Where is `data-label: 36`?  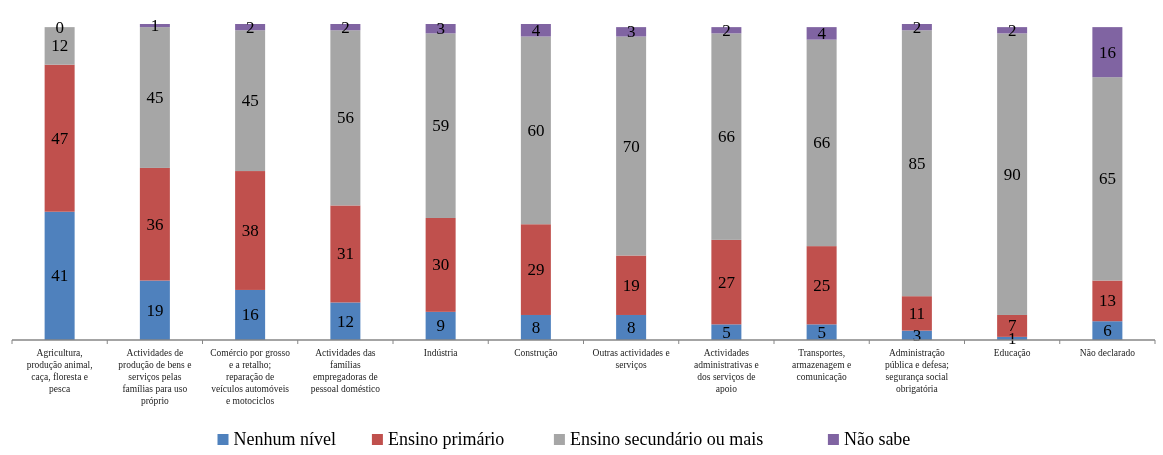
data-label: 36 is located at coordinates (155, 224).